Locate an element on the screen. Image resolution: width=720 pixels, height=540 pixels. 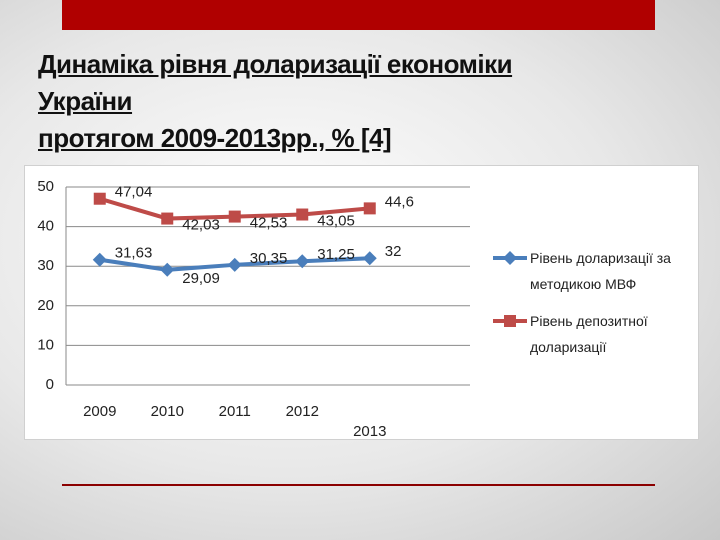
x-tick-label: 2012 is located at coordinates (302, 411).